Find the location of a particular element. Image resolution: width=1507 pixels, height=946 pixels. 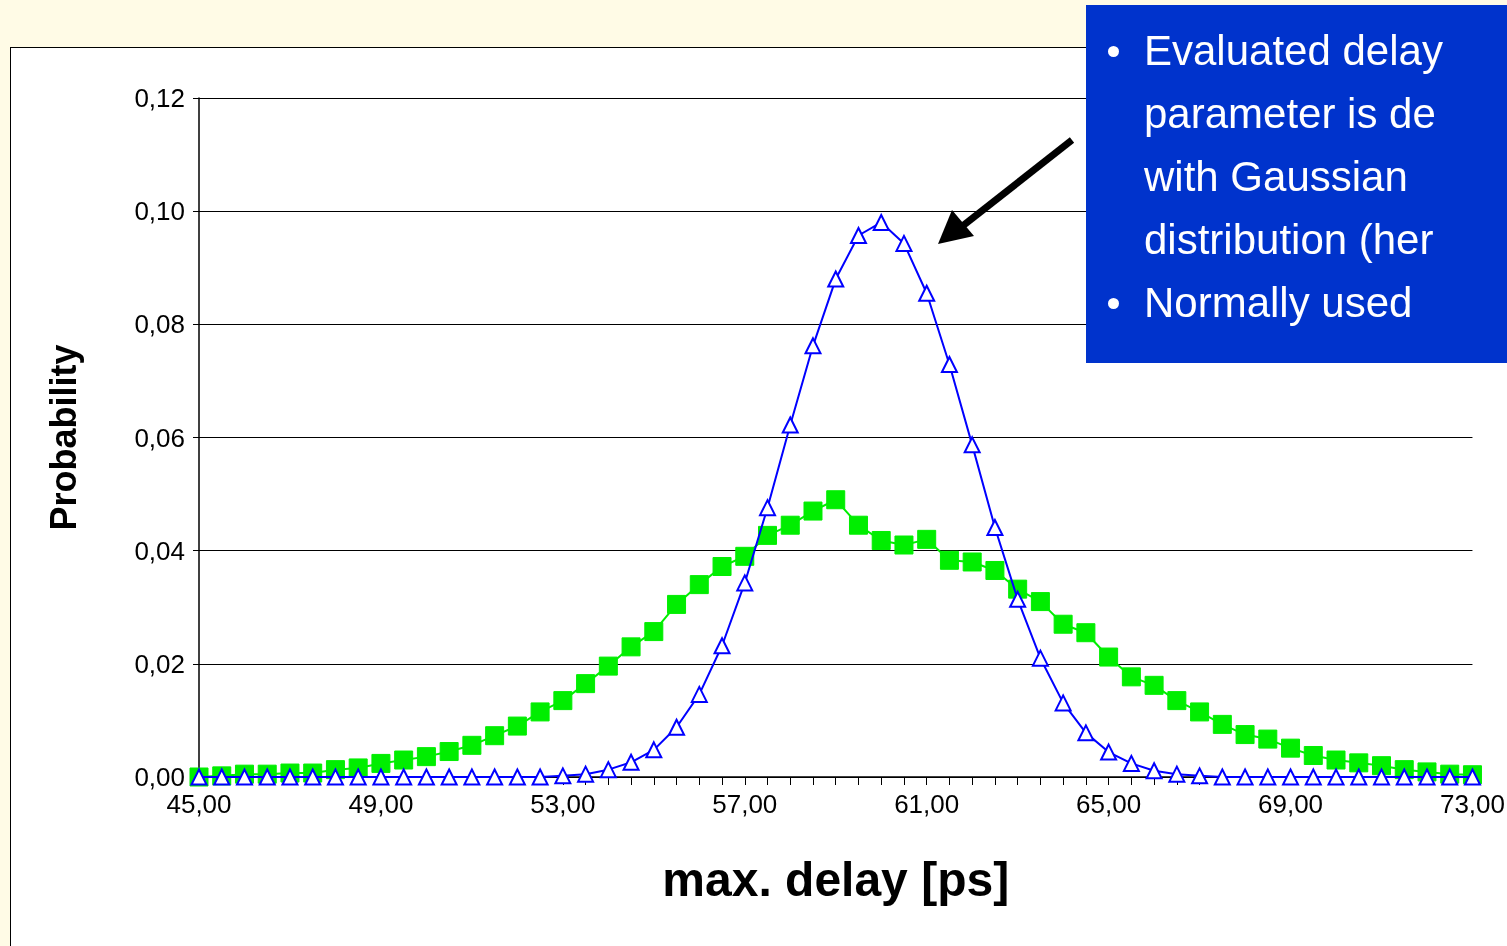

x-tick-label: 69,00 is located at coordinates (1291, 804).